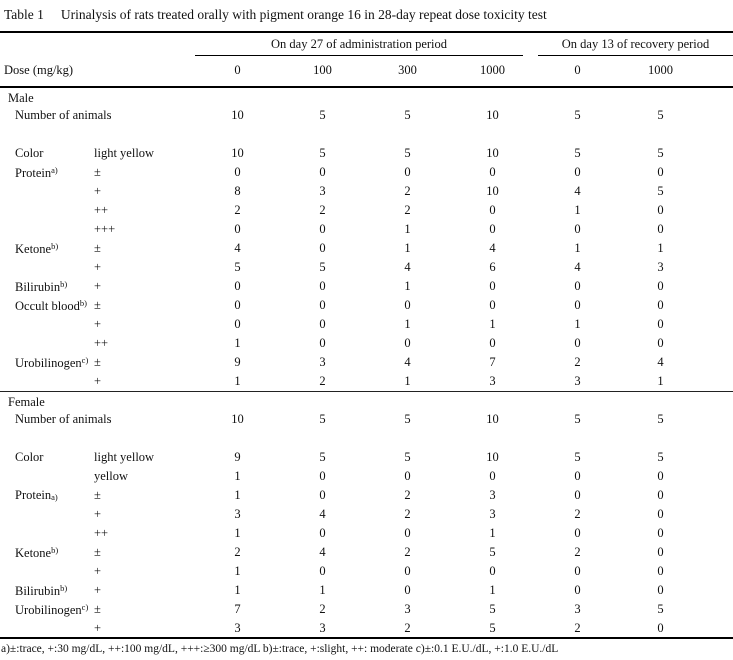  What do you see at coordinates (366, 267) in the screenshot?
I see `table-row: +5 5 4 6 4 3` at bounding box center [366, 267].